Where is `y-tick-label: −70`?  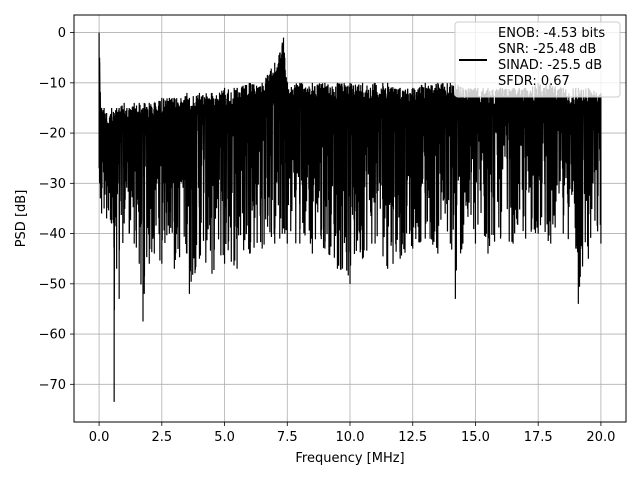
y-tick-label: −70 is located at coordinates (52, 385).